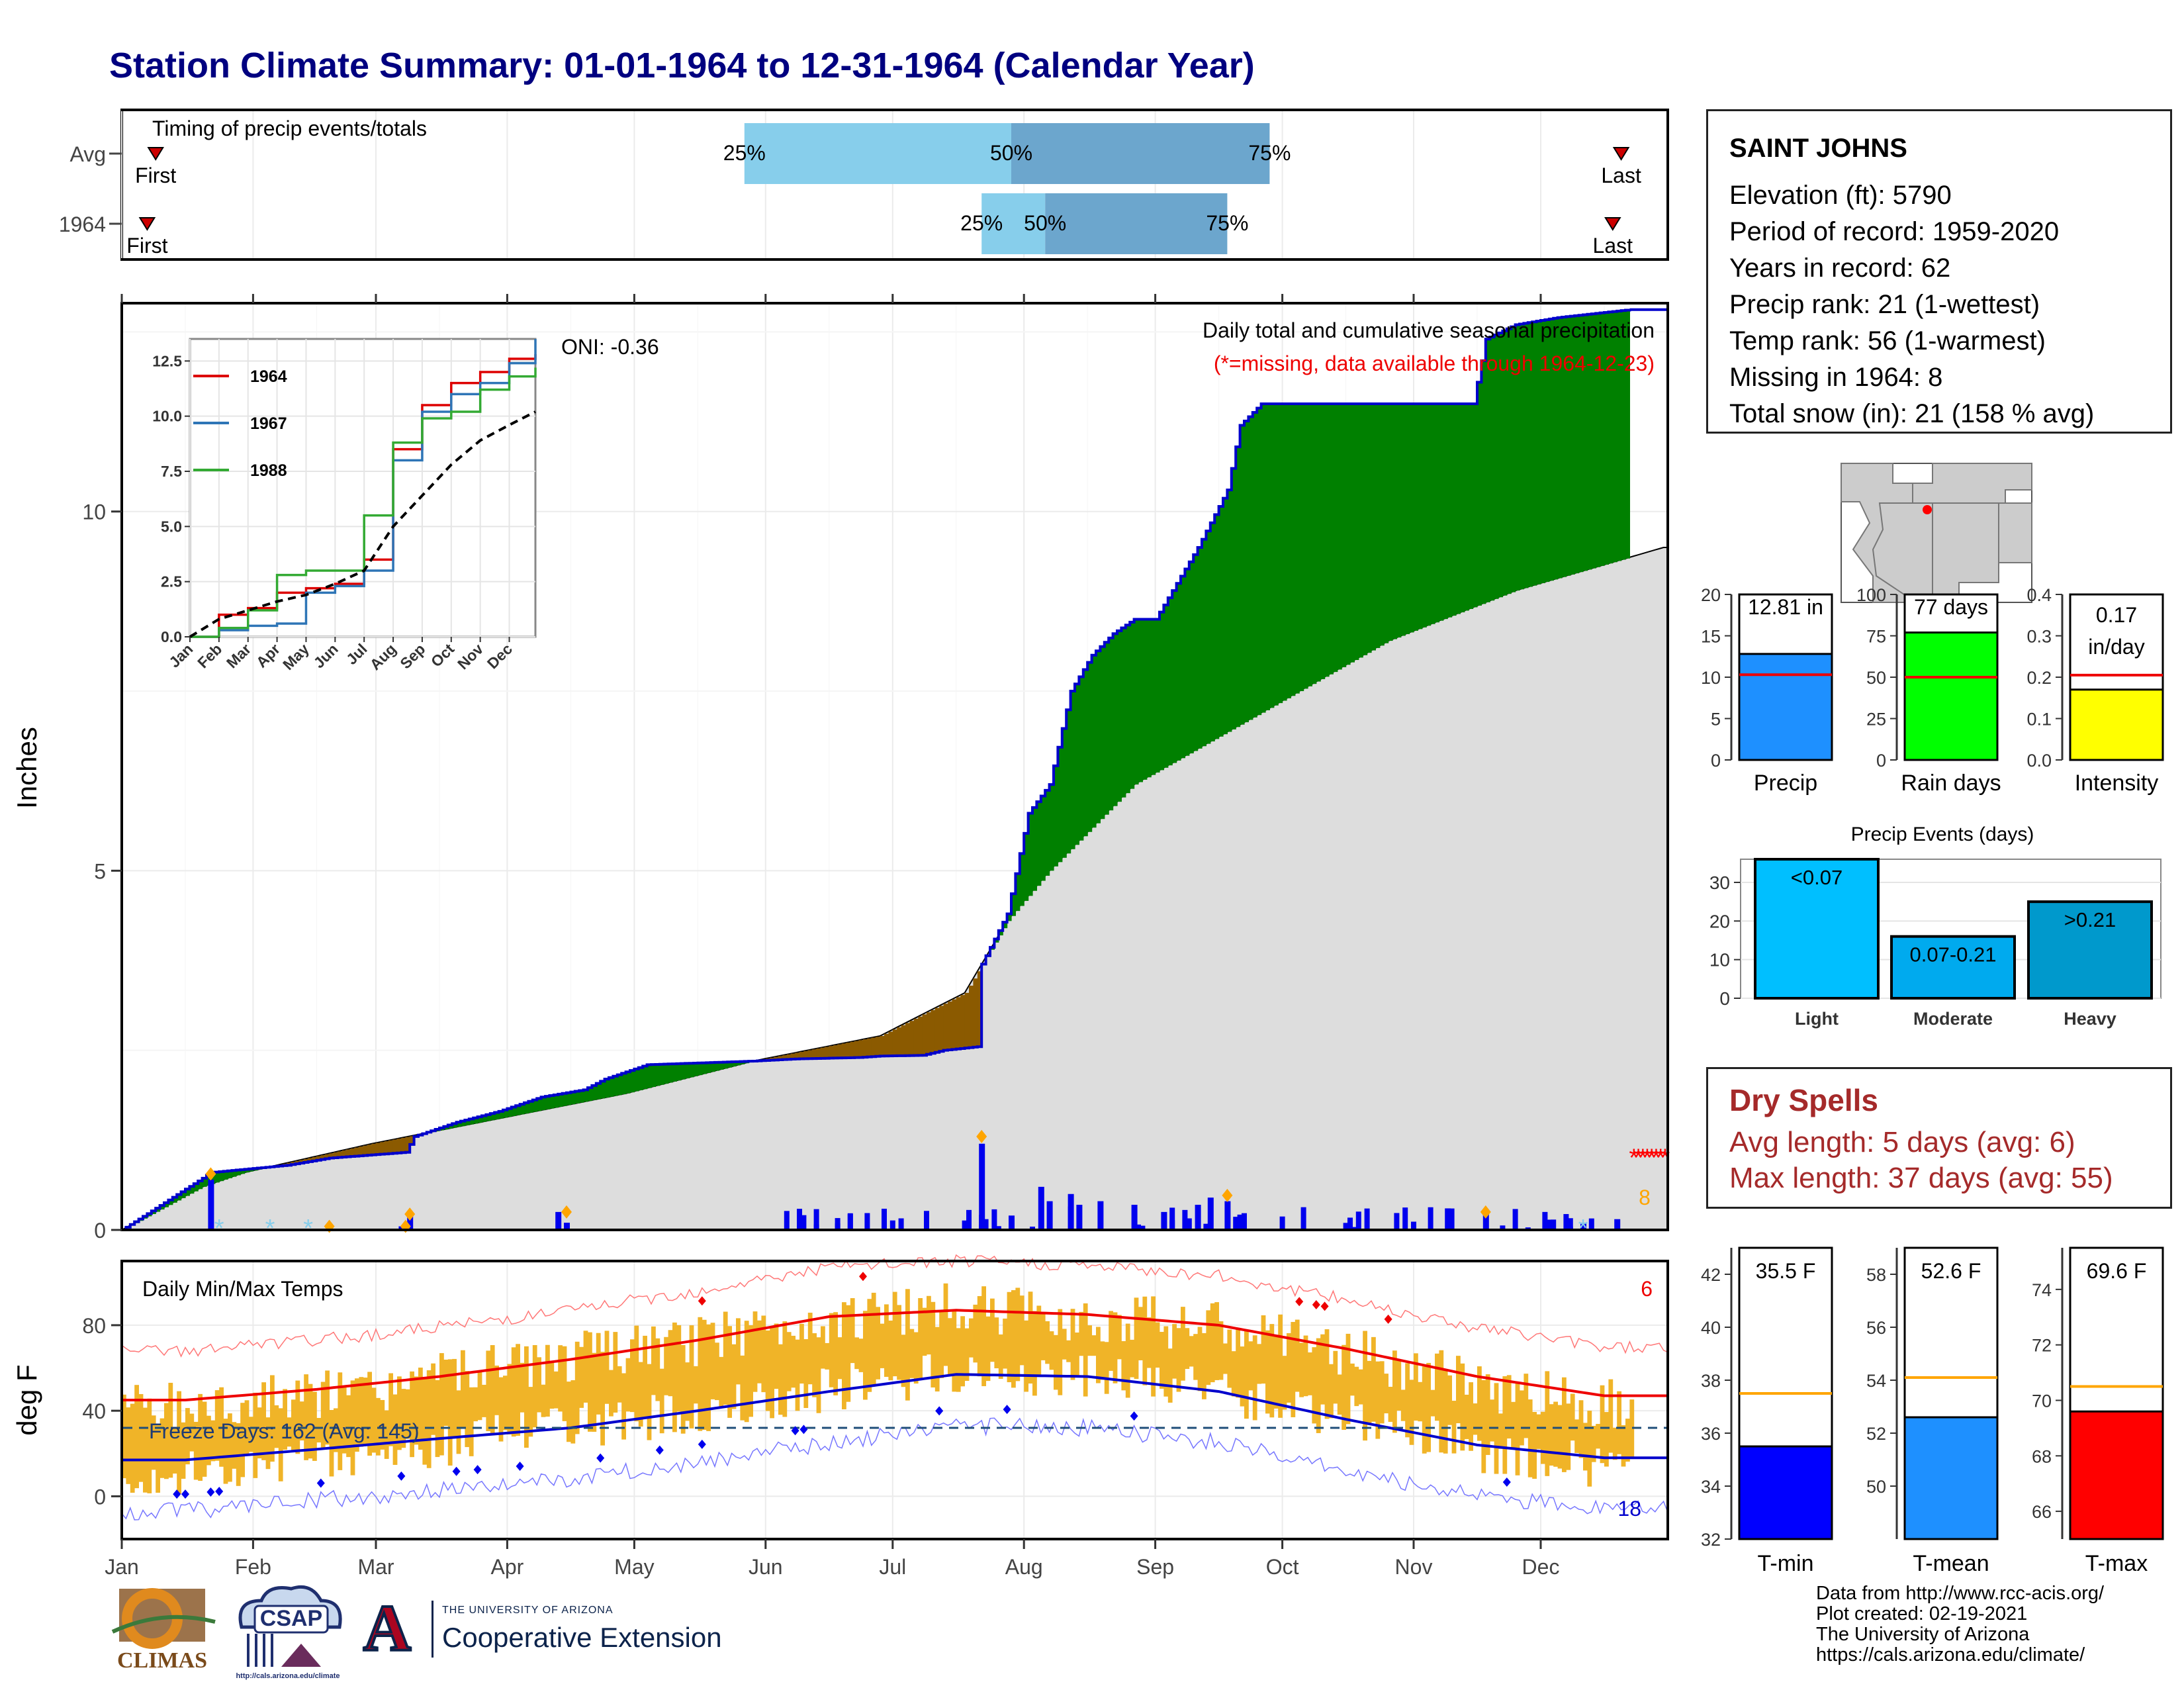  Describe the element at coordinates (1634, 1158) in the screenshot. I see `missing-marker: *` at that location.